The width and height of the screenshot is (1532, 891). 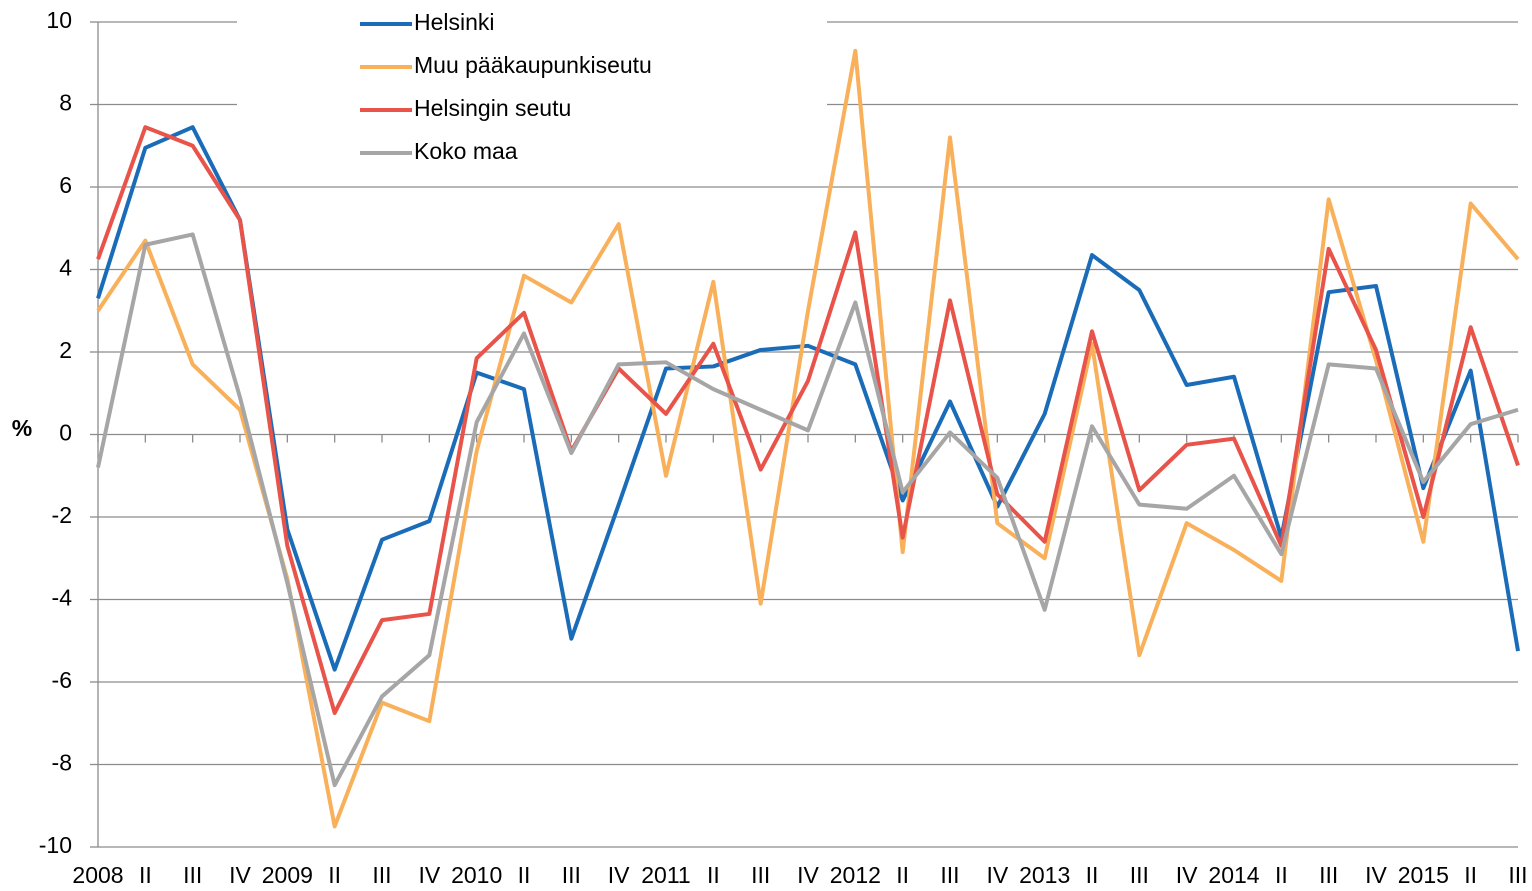 What do you see at coordinates (855, 875) in the screenshot?
I see `x-tick-label: 2012` at bounding box center [855, 875].